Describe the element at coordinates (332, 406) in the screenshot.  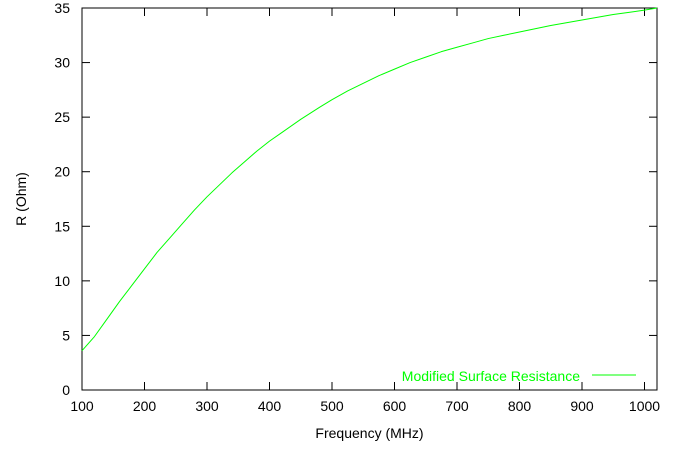
I see `x-tick-label: 500` at that location.